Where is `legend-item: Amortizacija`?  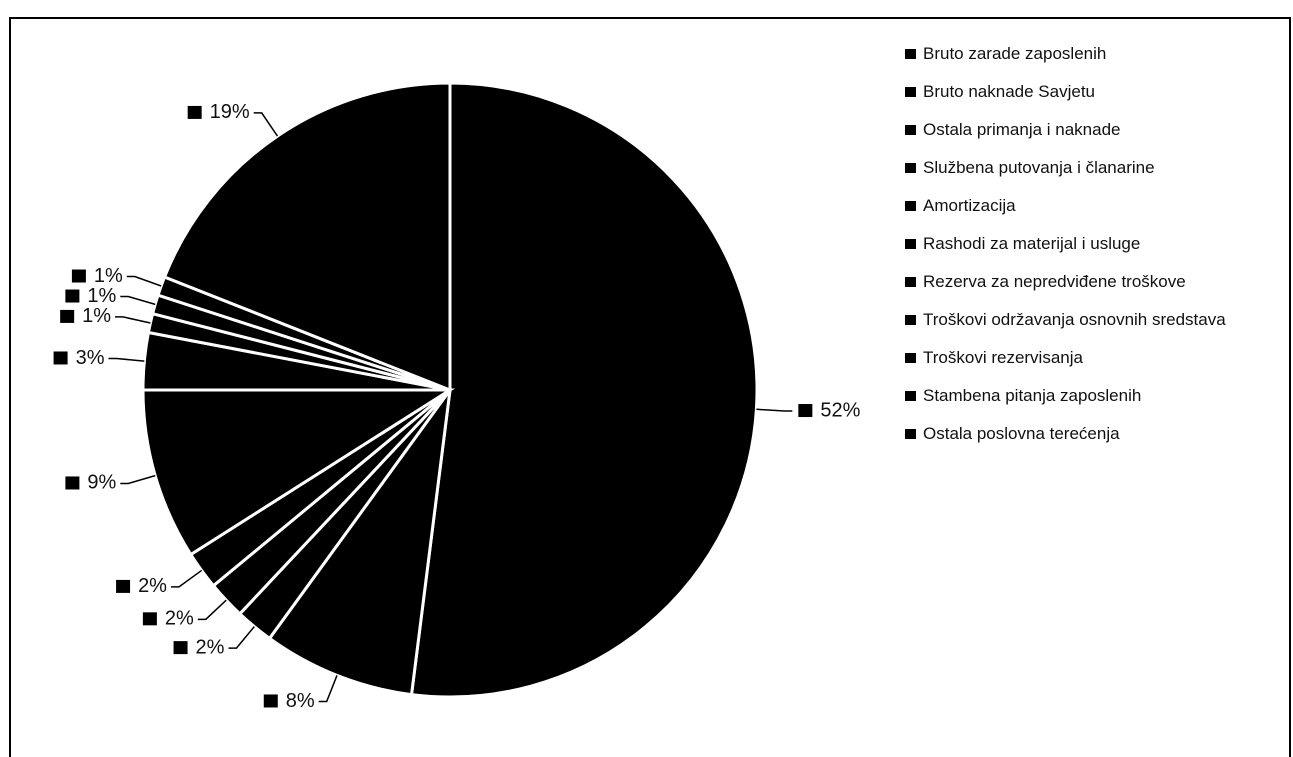 legend-item: Amortizacija is located at coordinates (1095, 215).